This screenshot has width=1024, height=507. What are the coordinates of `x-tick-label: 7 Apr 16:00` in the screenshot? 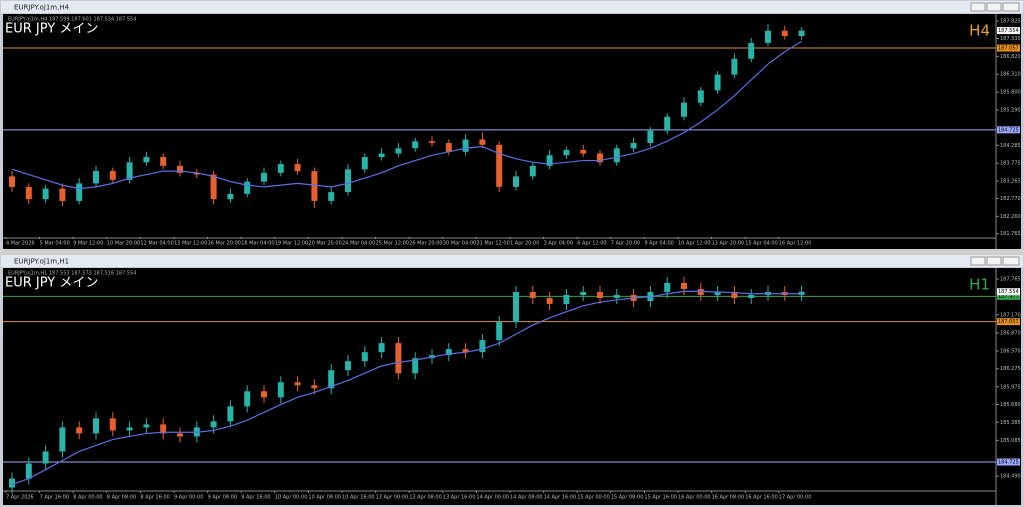 It's located at (54, 498).